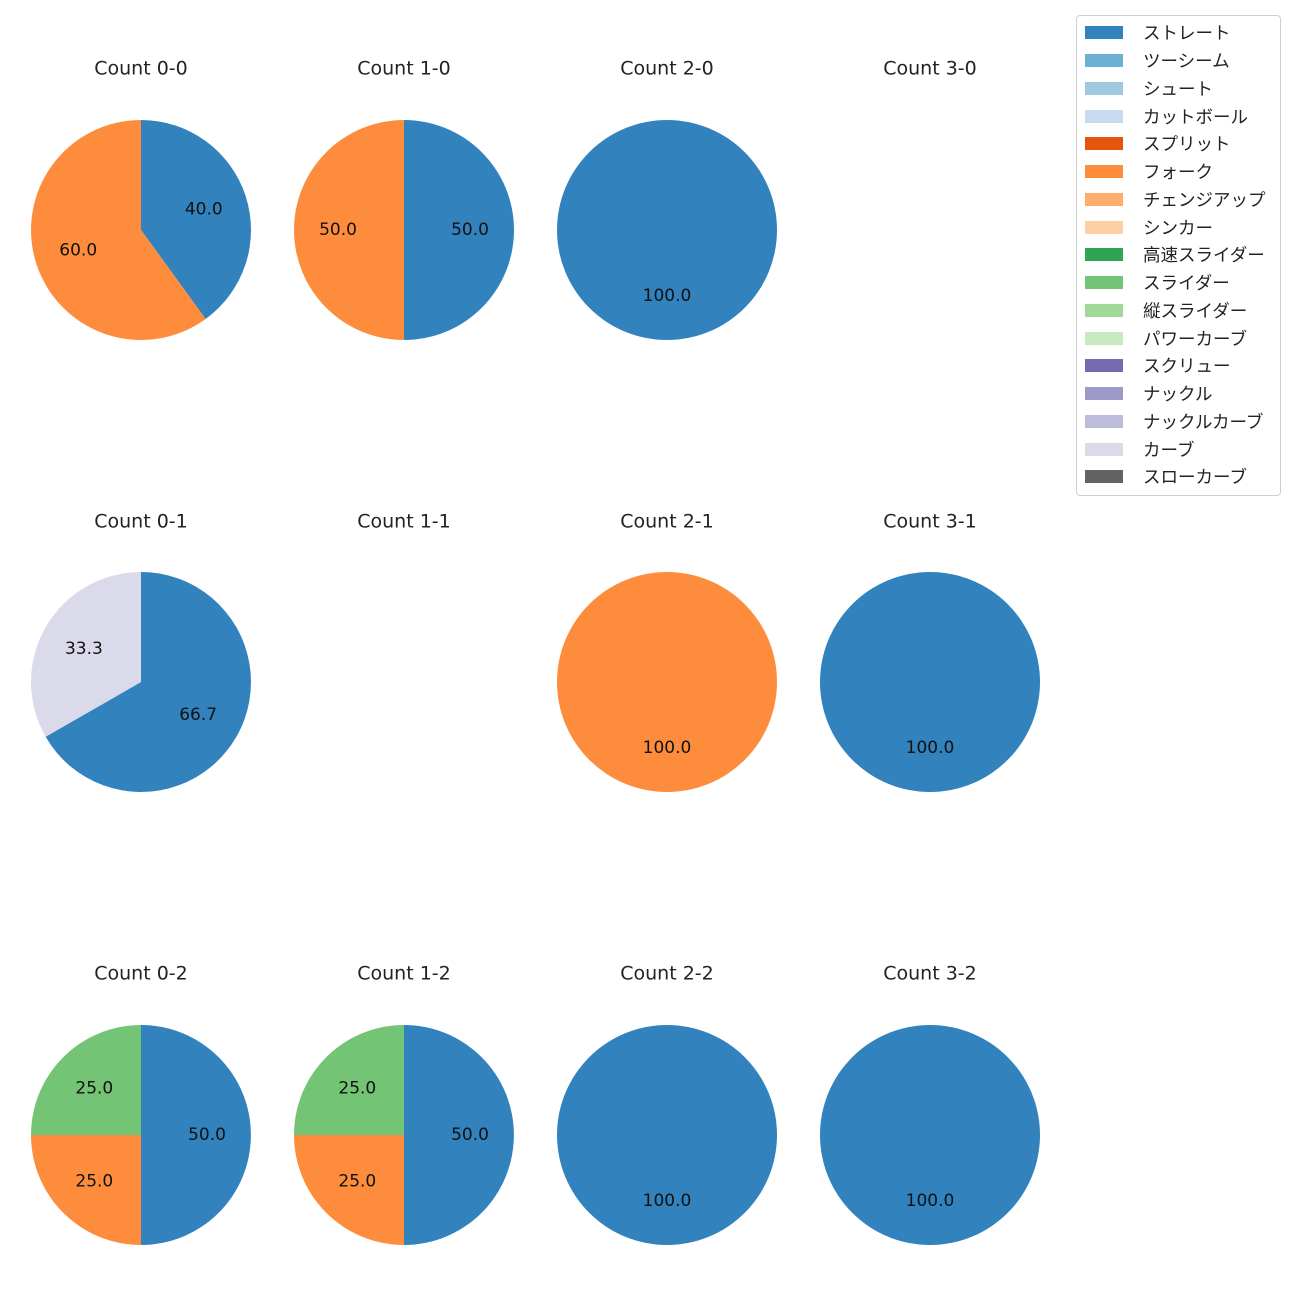 This screenshot has height=1300, width=1300. What do you see at coordinates (667, 522) in the screenshot?
I see `panel-title: Count 2-1` at bounding box center [667, 522].